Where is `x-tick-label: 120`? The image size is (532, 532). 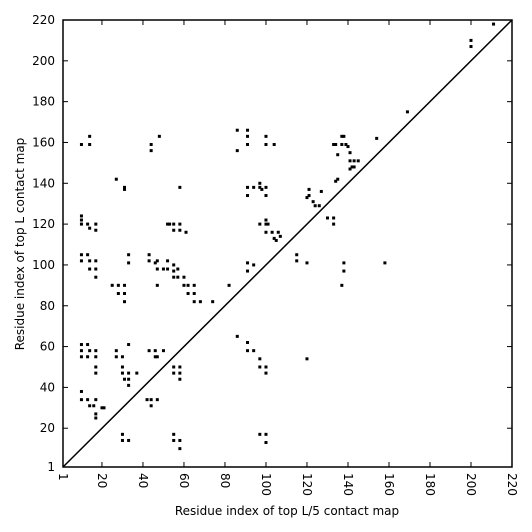
x-tick-label: 120 is located at coordinates (307, 484).